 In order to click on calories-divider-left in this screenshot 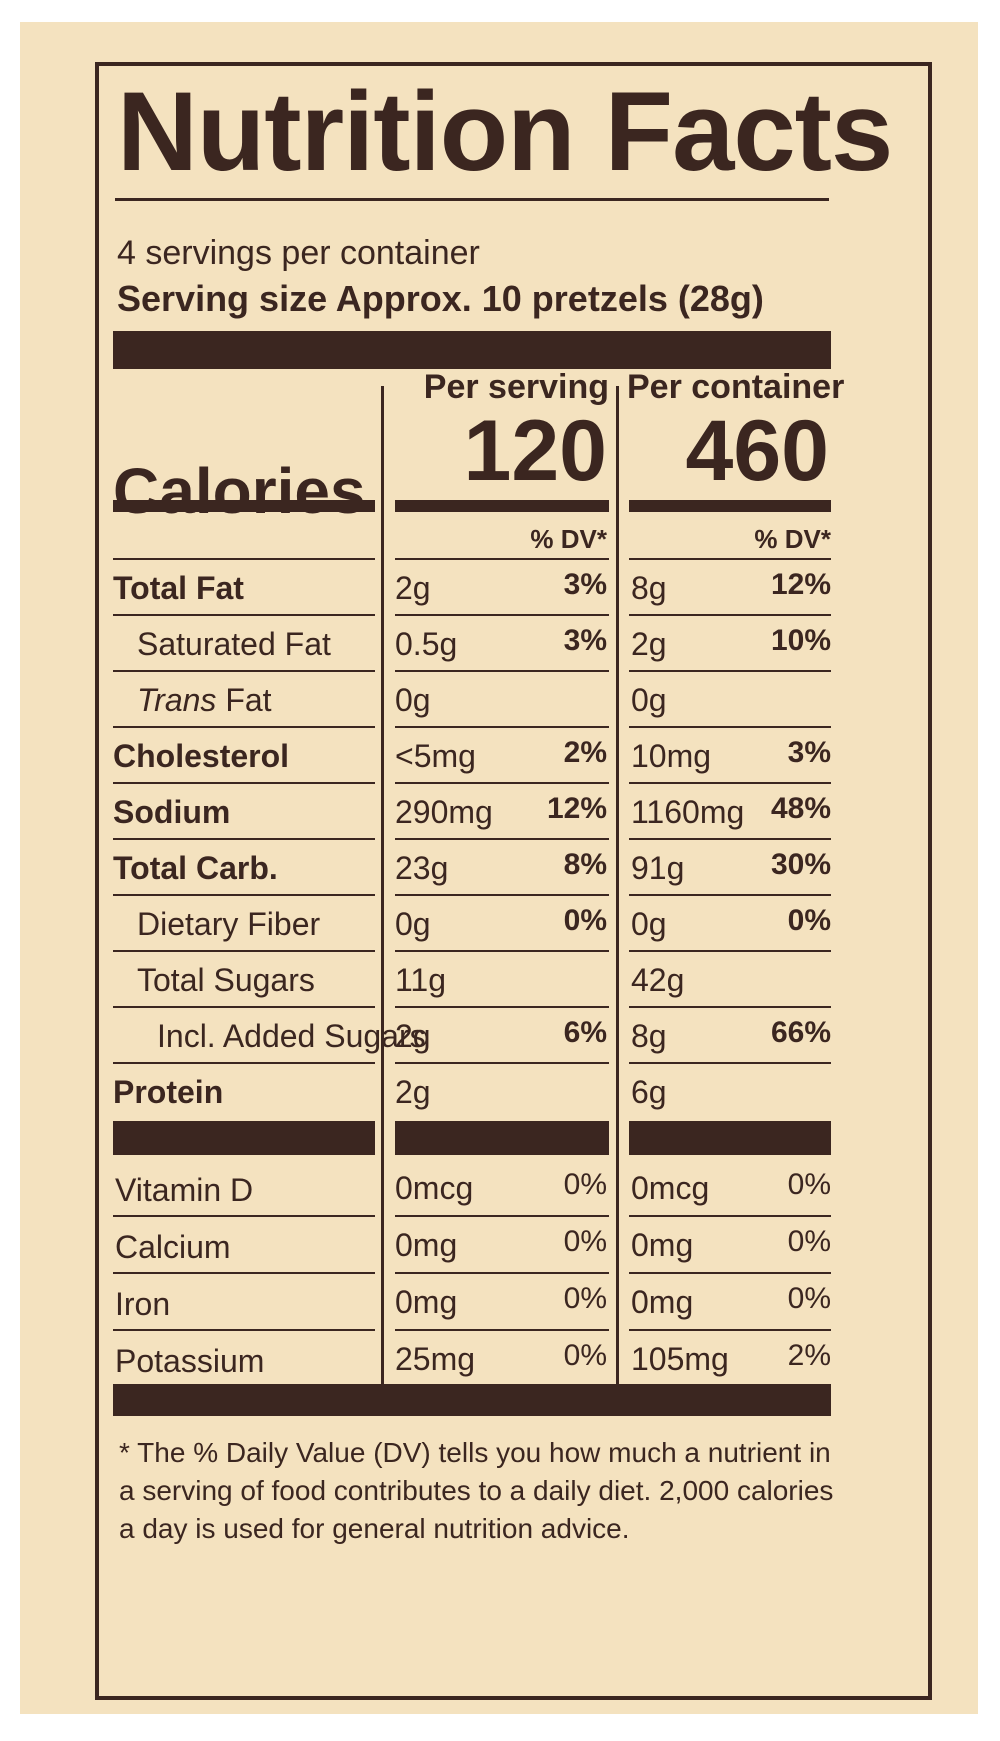, I will do `click(244, 506)`.